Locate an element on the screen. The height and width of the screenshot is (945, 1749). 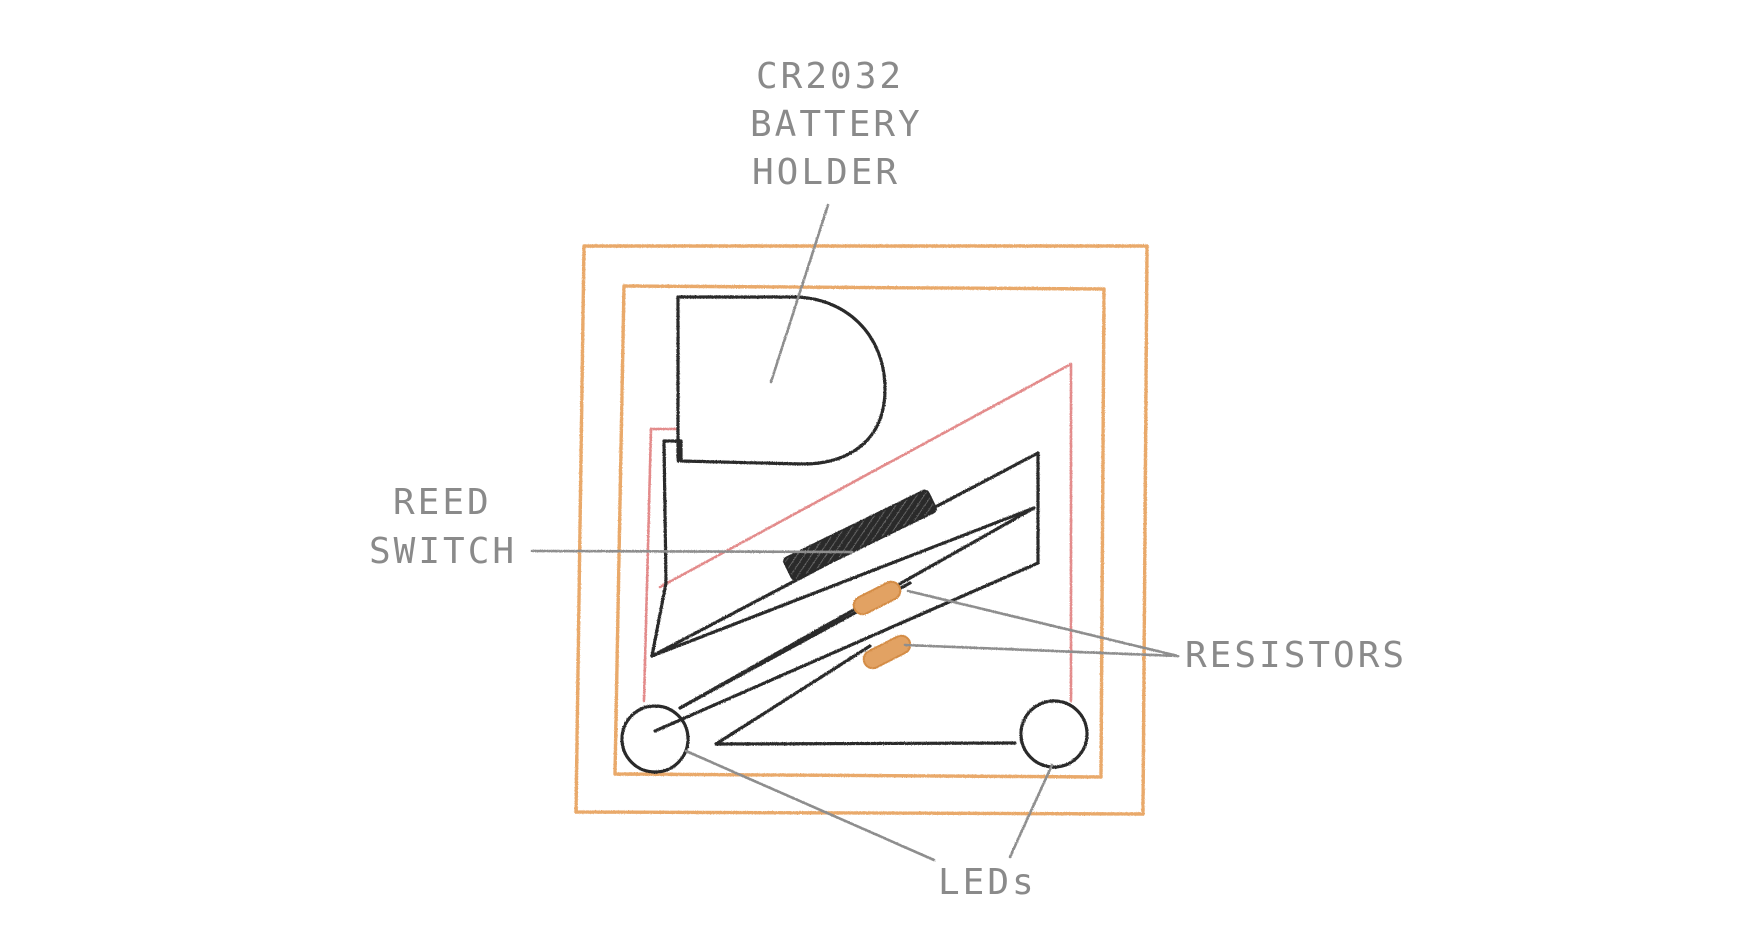
reed-switch-leader is located at coordinates (692, 551).